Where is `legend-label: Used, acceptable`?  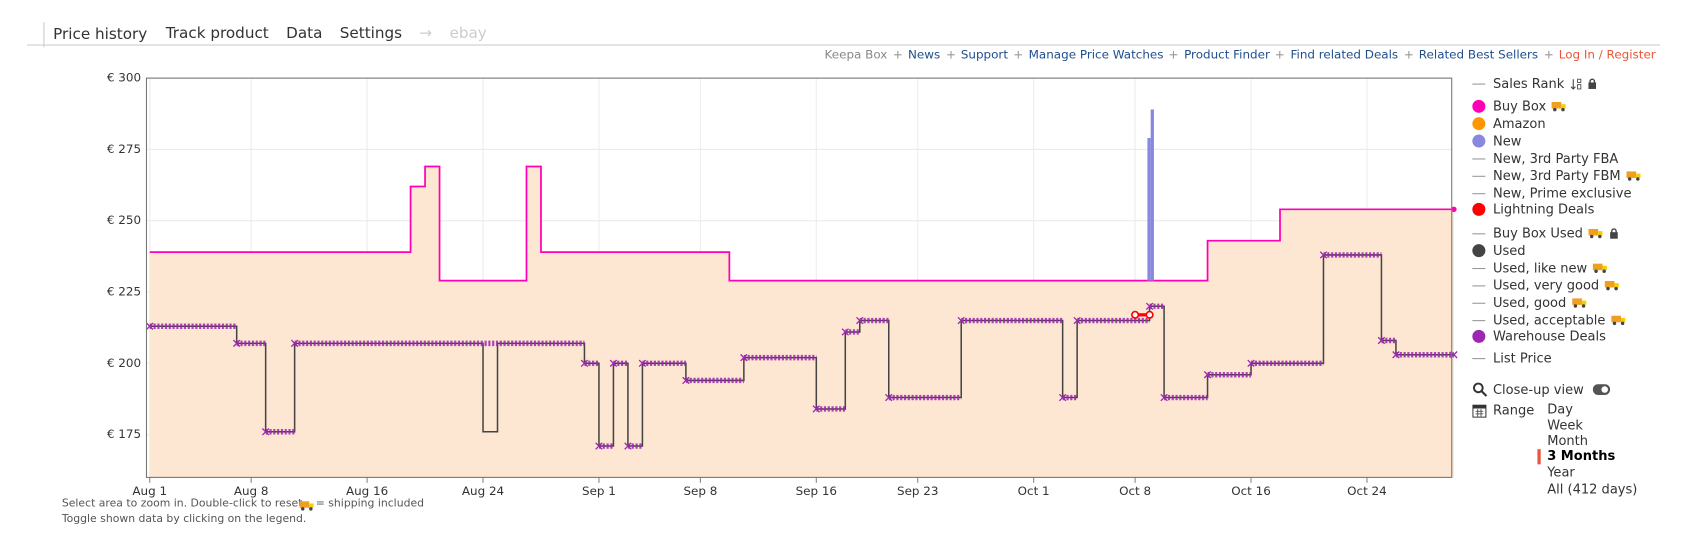
legend-label: Used, acceptable is located at coordinates (1549, 320).